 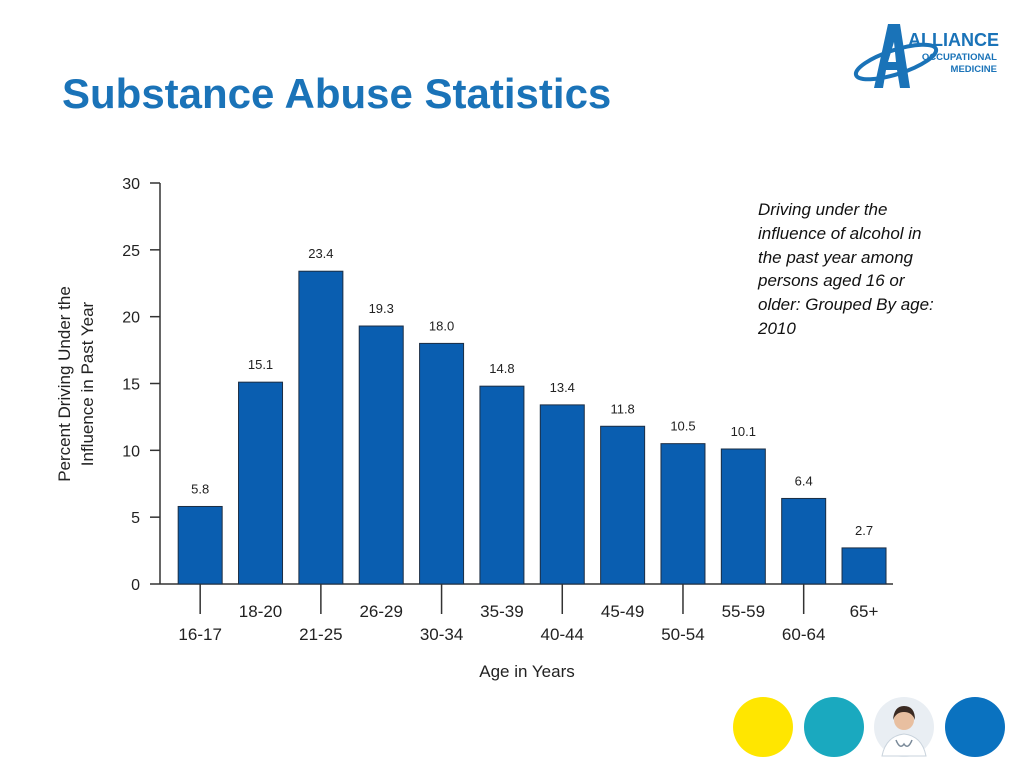 What do you see at coordinates (682, 426) in the screenshot?
I see `data-label-50-54: 10.5` at bounding box center [682, 426].